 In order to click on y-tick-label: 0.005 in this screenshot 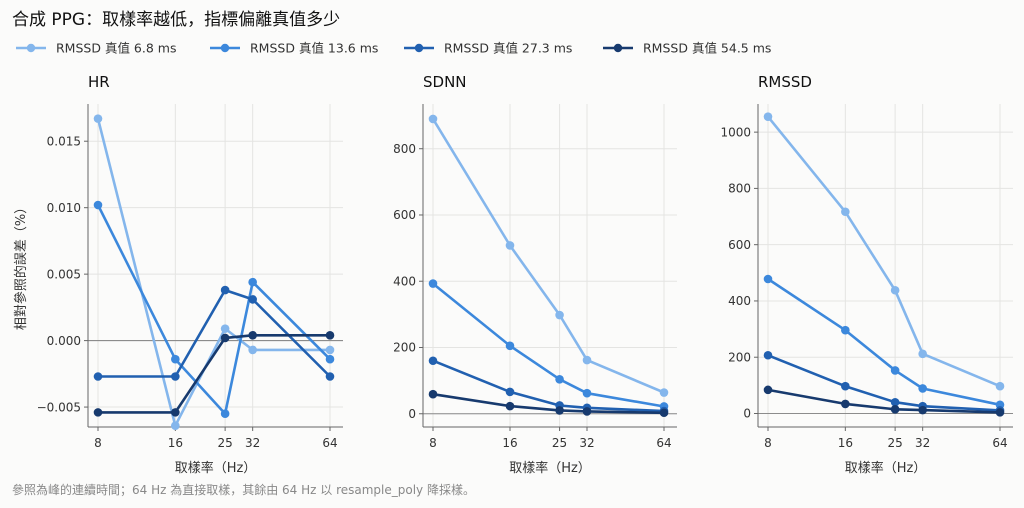, I will do `click(64, 274)`.